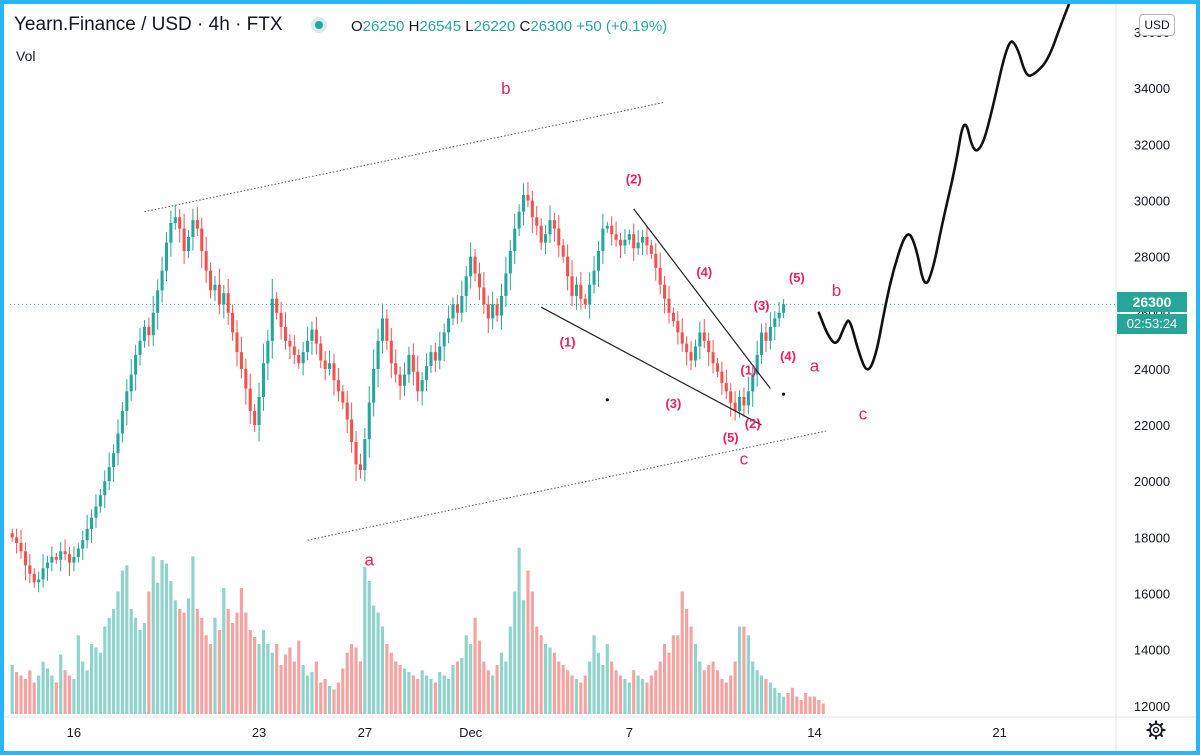 This screenshot has width=1200, height=755. What do you see at coordinates (370, 559) in the screenshot?
I see `wave-label: a` at bounding box center [370, 559].